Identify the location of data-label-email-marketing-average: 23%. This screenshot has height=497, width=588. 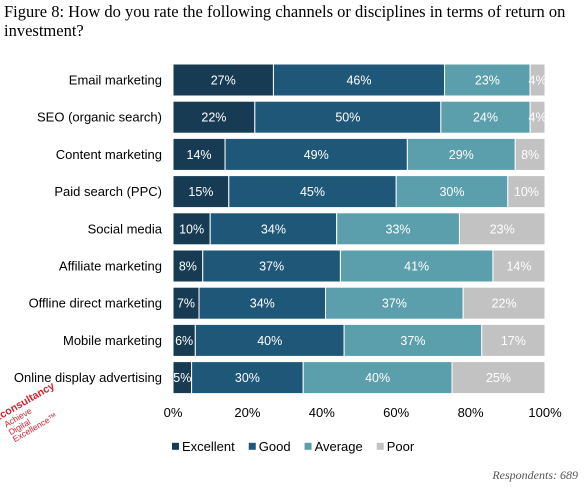
(487, 81).